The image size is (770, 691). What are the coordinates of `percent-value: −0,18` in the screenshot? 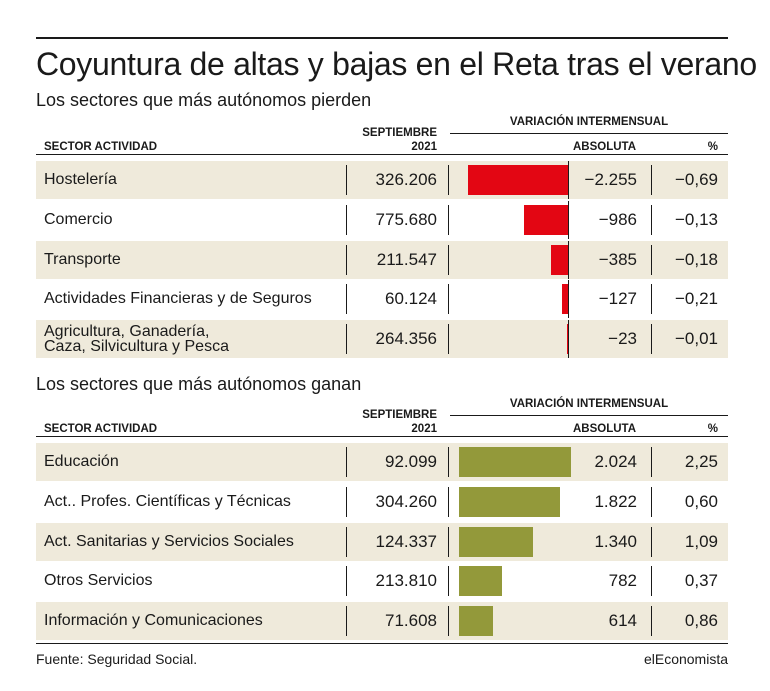 It's located at (696, 259).